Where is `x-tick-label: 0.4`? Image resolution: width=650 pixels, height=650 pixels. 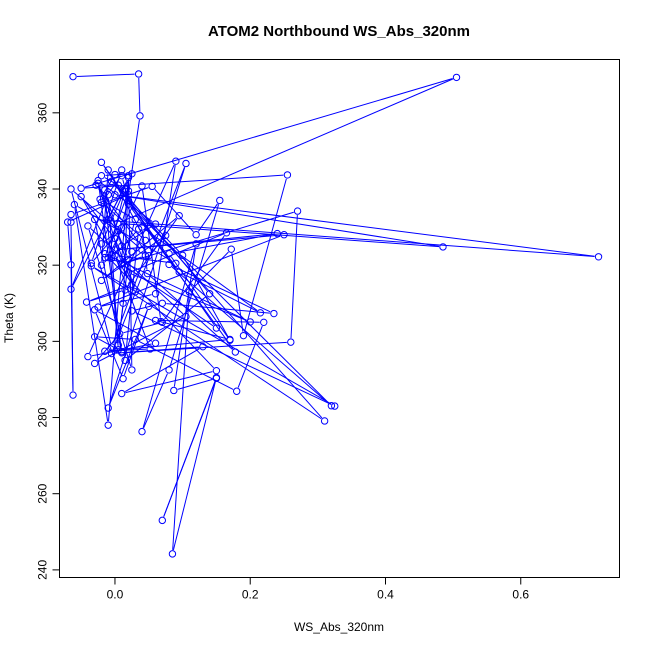 x-tick-label: 0.4 is located at coordinates (385, 595).